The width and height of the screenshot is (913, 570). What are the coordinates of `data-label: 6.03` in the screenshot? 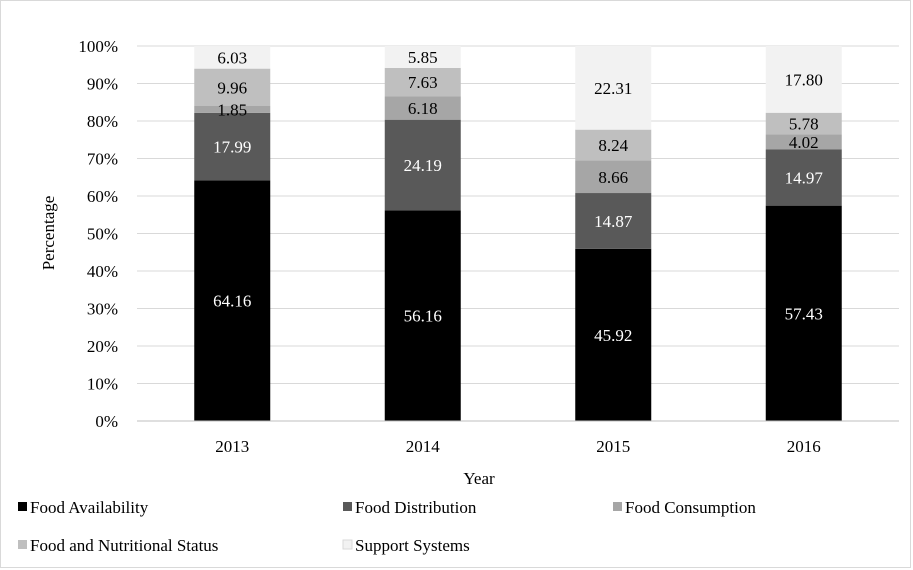 It's located at (232, 57).